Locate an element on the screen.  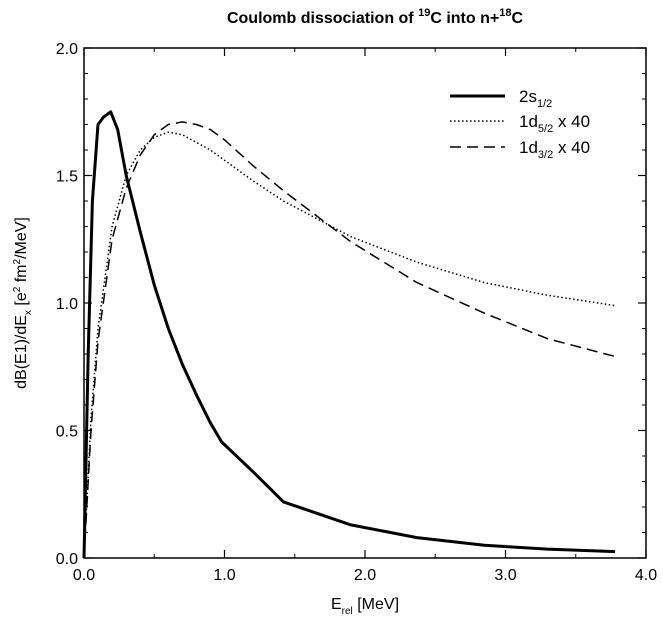
legend-2s12-main: 2s is located at coordinates (528, 96).